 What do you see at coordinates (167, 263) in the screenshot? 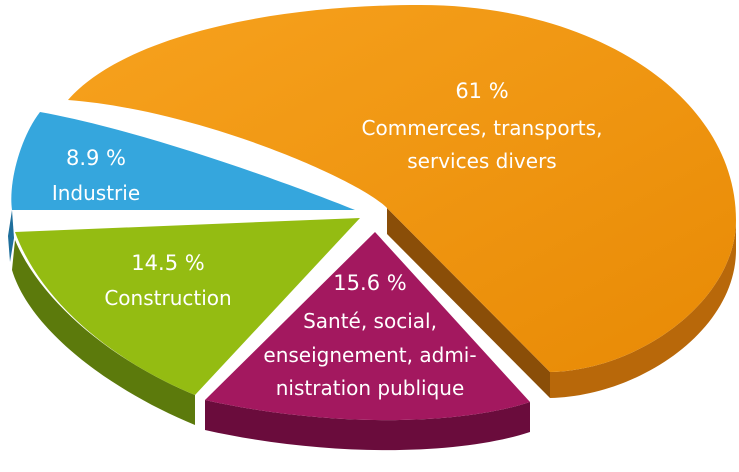
I see `value-label-construction: 14.5 %` at bounding box center [167, 263].